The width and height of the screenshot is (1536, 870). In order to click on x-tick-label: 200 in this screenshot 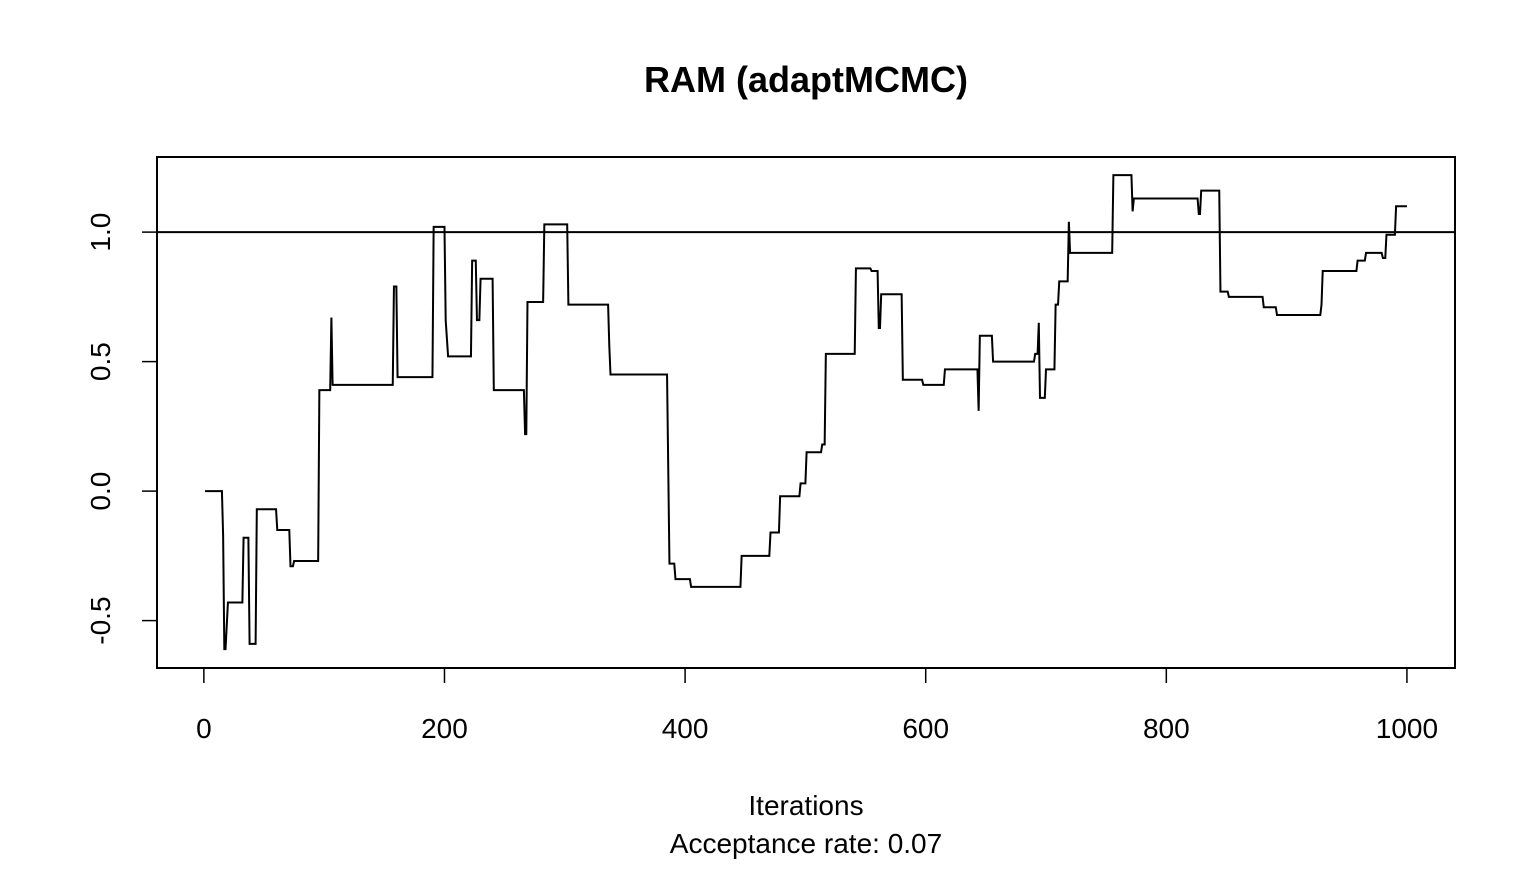, I will do `click(444, 728)`.